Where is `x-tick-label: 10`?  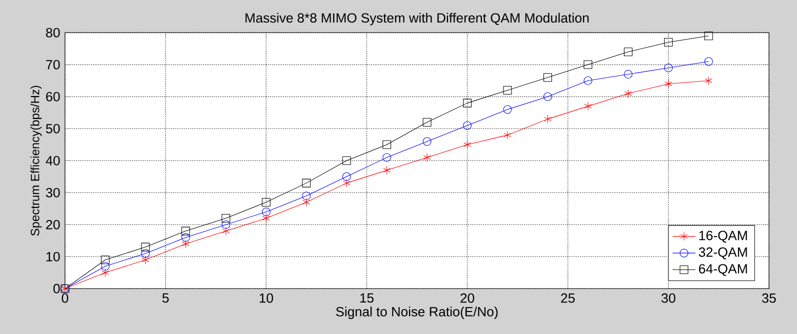
x-tick-label: 10 is located at coordinates (267, 298).